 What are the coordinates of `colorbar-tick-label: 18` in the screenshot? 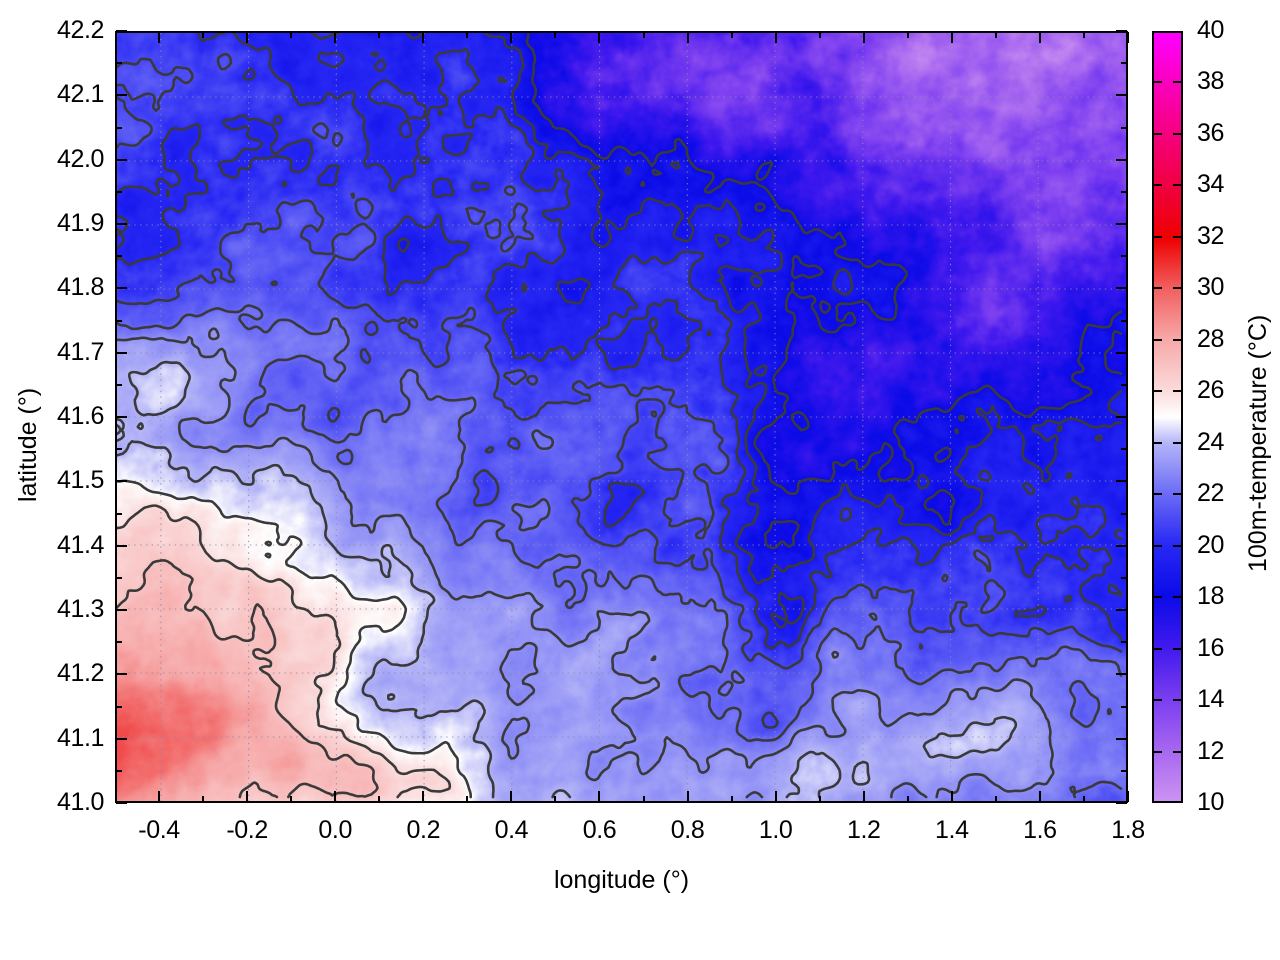 It's located at (1211, 596).